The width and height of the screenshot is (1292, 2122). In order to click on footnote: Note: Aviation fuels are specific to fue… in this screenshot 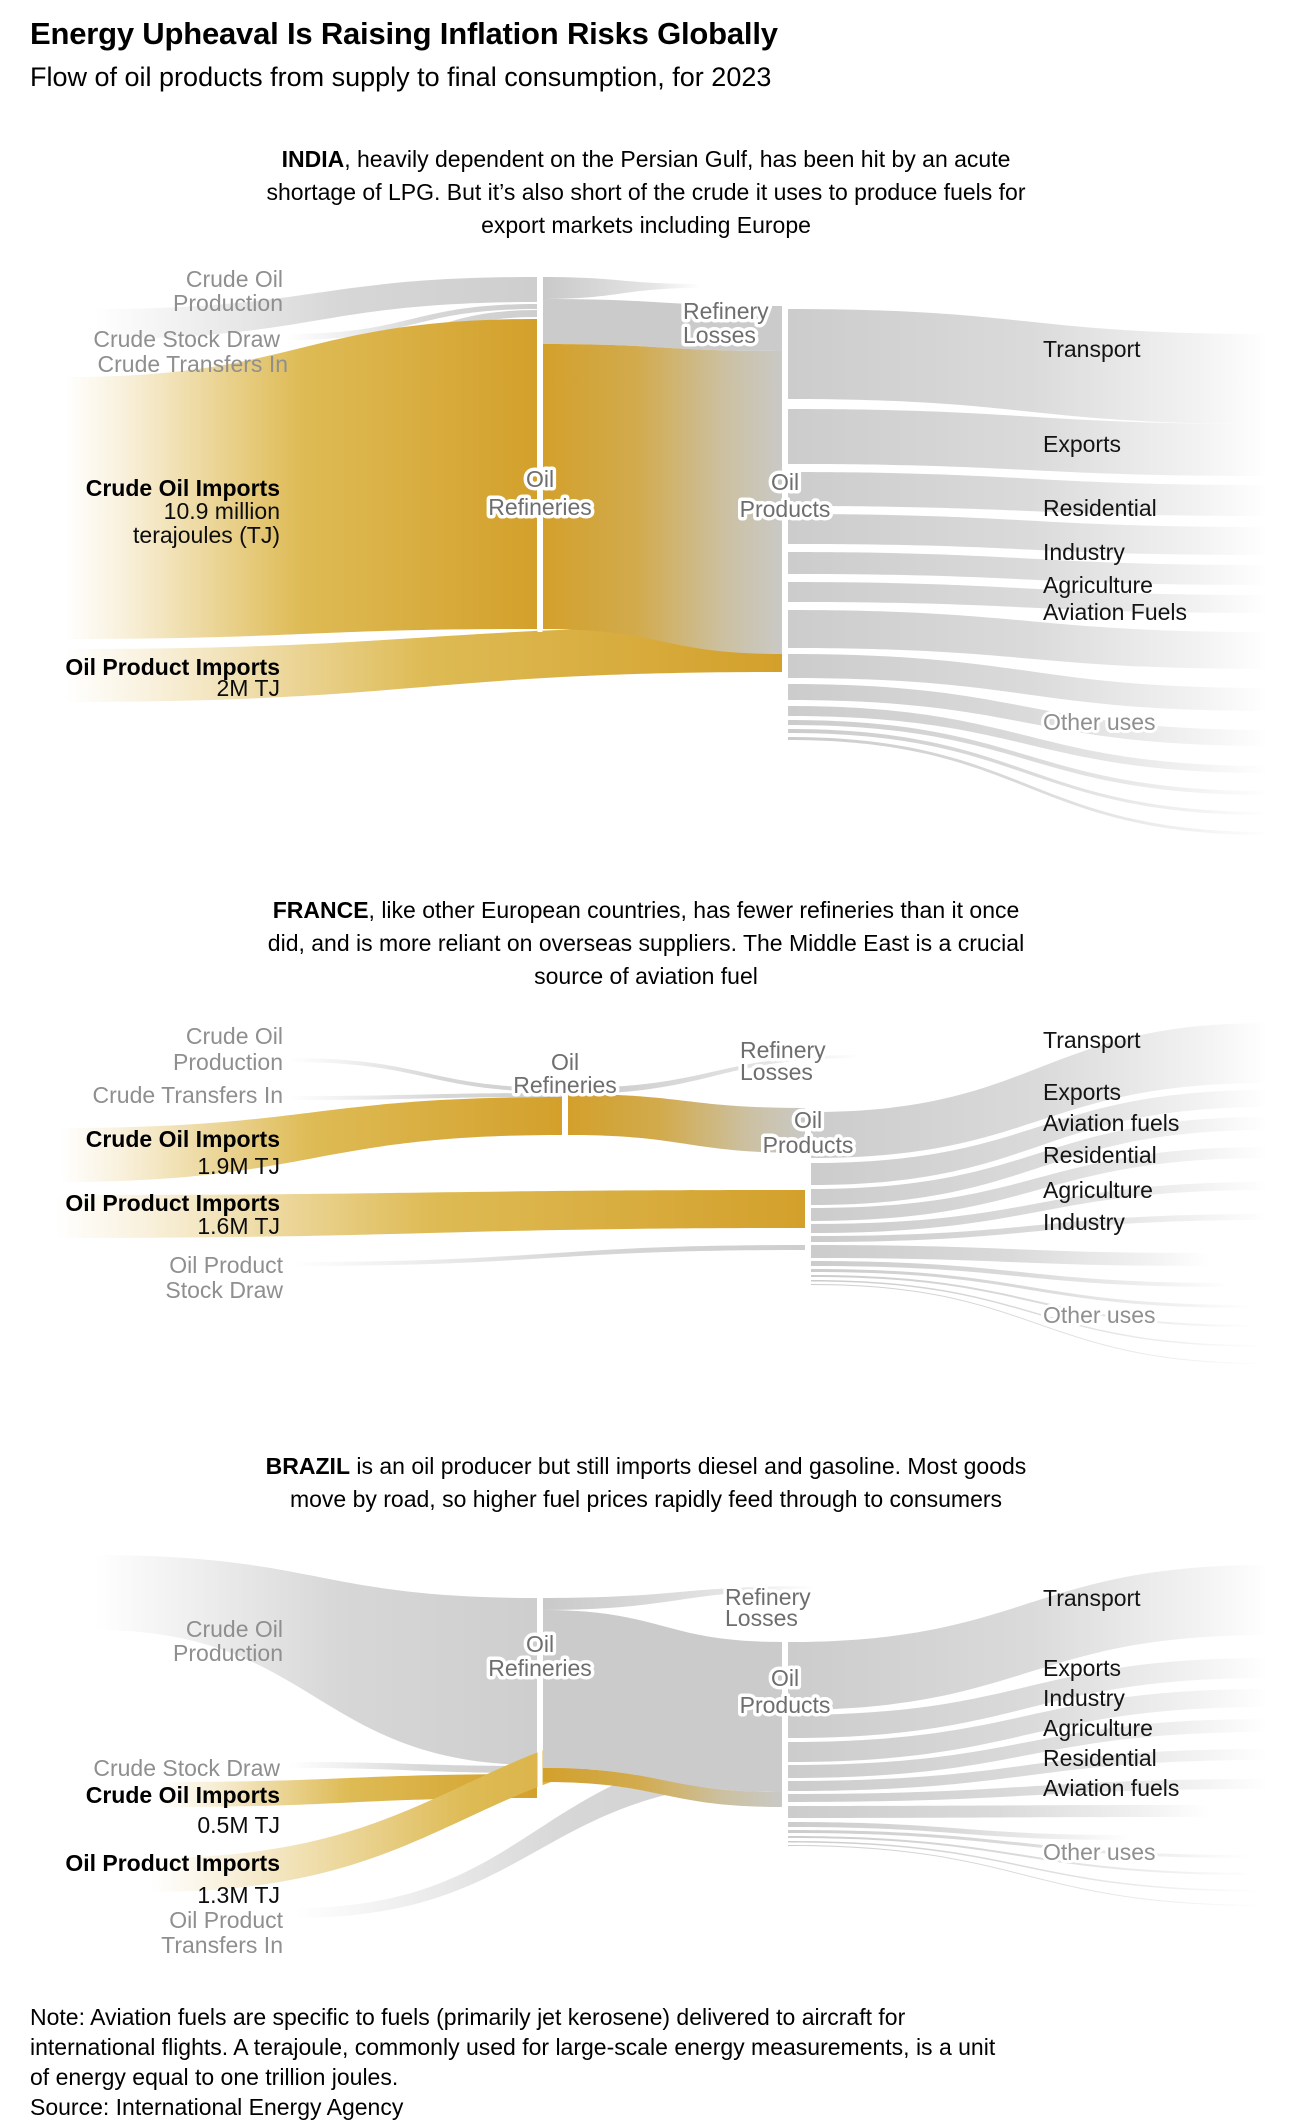, I will do `click(661, 2062)`.